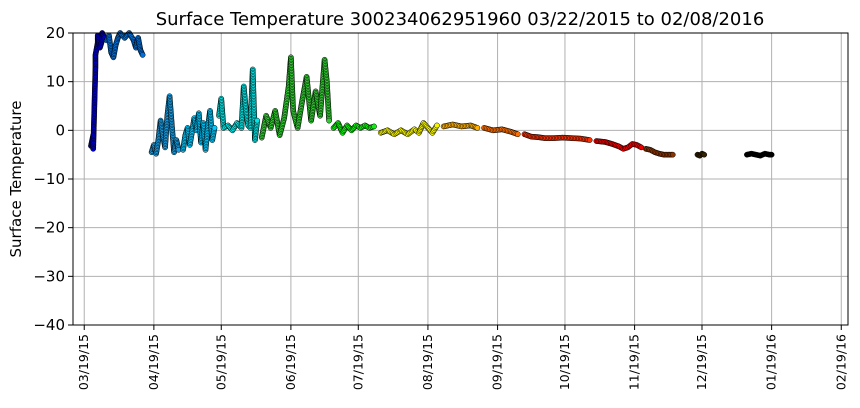 The image size is (860, 408). Describe the element at coordinates (427, 362) in the screenshot. I see `x-tick-label: 08/19/15` at that location.